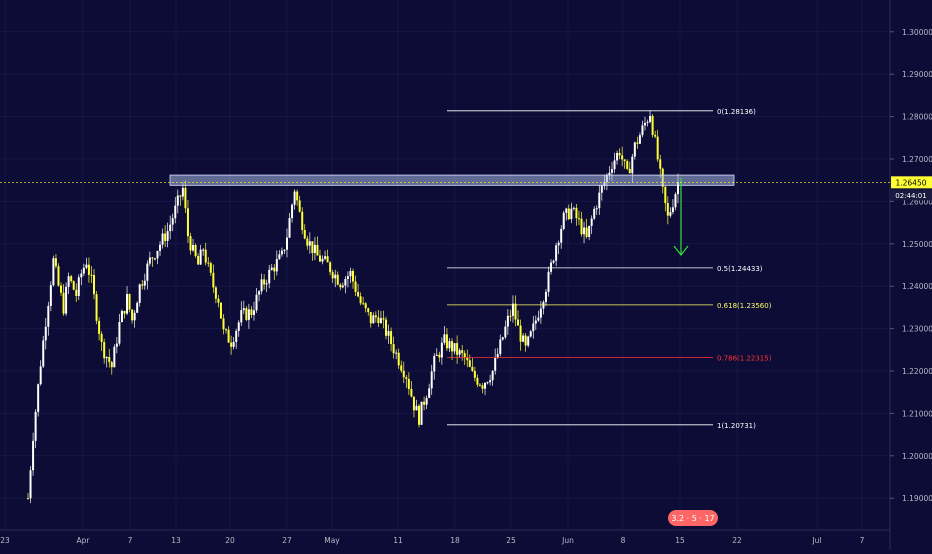 This screenshot has width=932, height=554. I want to click on time-tick-label: Apr, so click(84, 540).